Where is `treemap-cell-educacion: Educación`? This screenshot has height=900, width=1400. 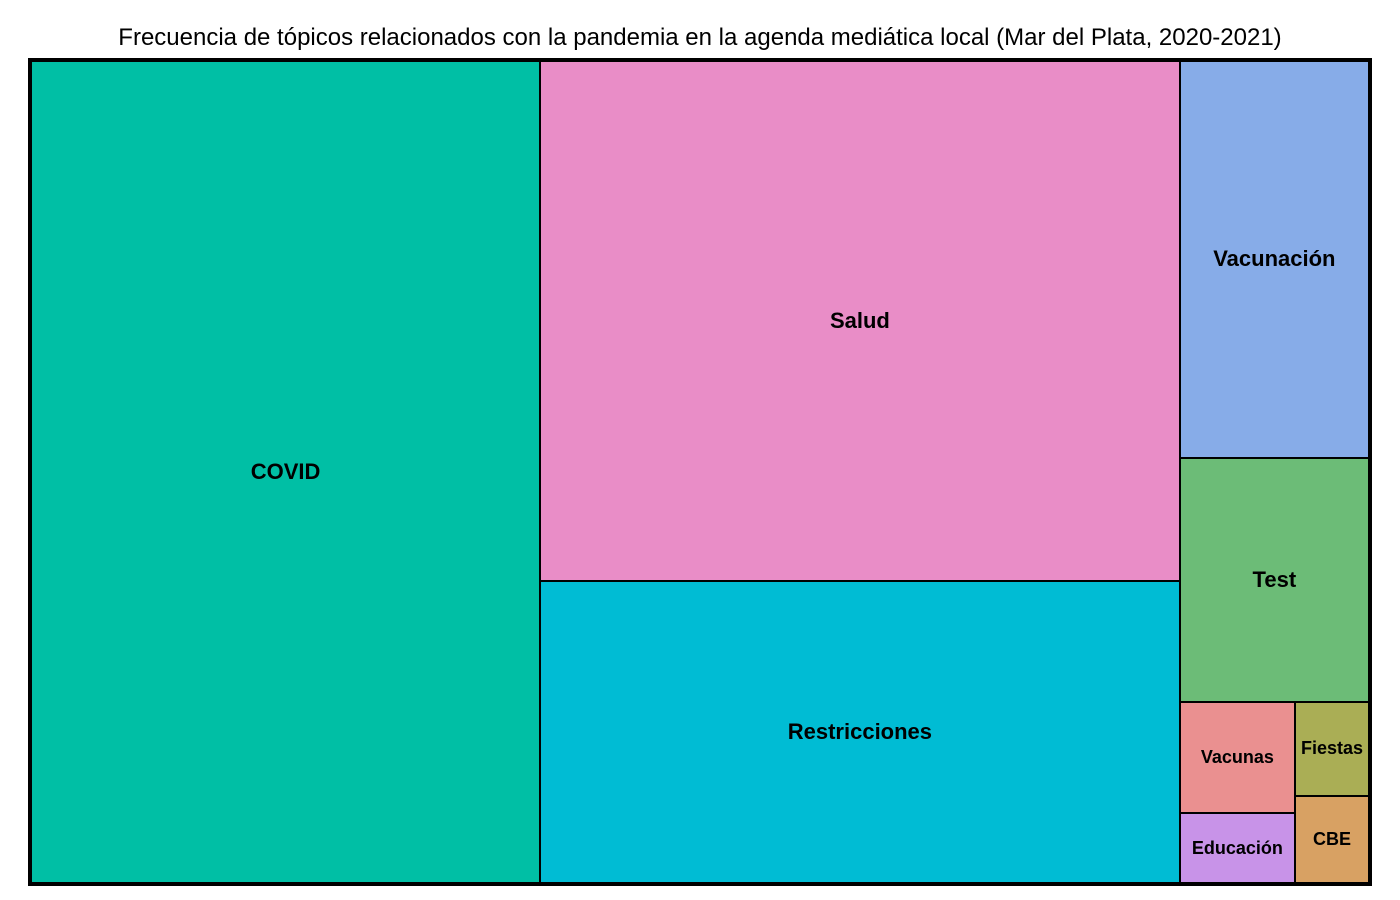
treemap-cell-educacion: Educación is located at coordinates (1237, 848).